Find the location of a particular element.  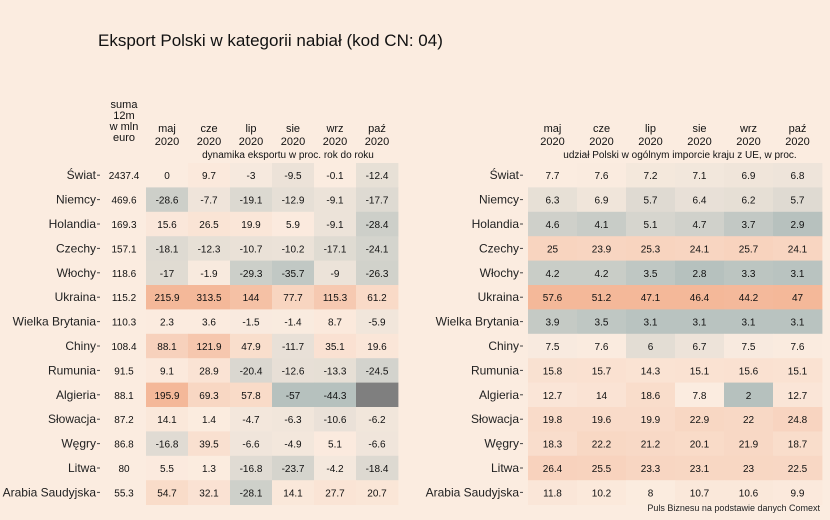

cell-value-0-11-2: -6.6 is located at coordinates (251, 445).